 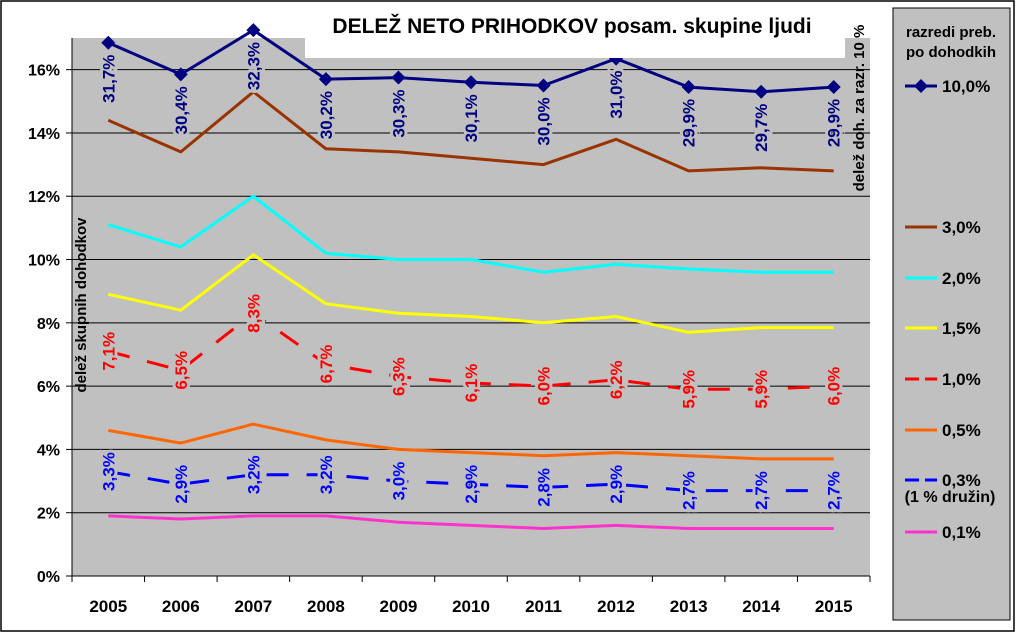 What do you see at coordinates (616, 379) in the screenshot?
I see `data-label: 6,2%` at bounding box center [616, 379].